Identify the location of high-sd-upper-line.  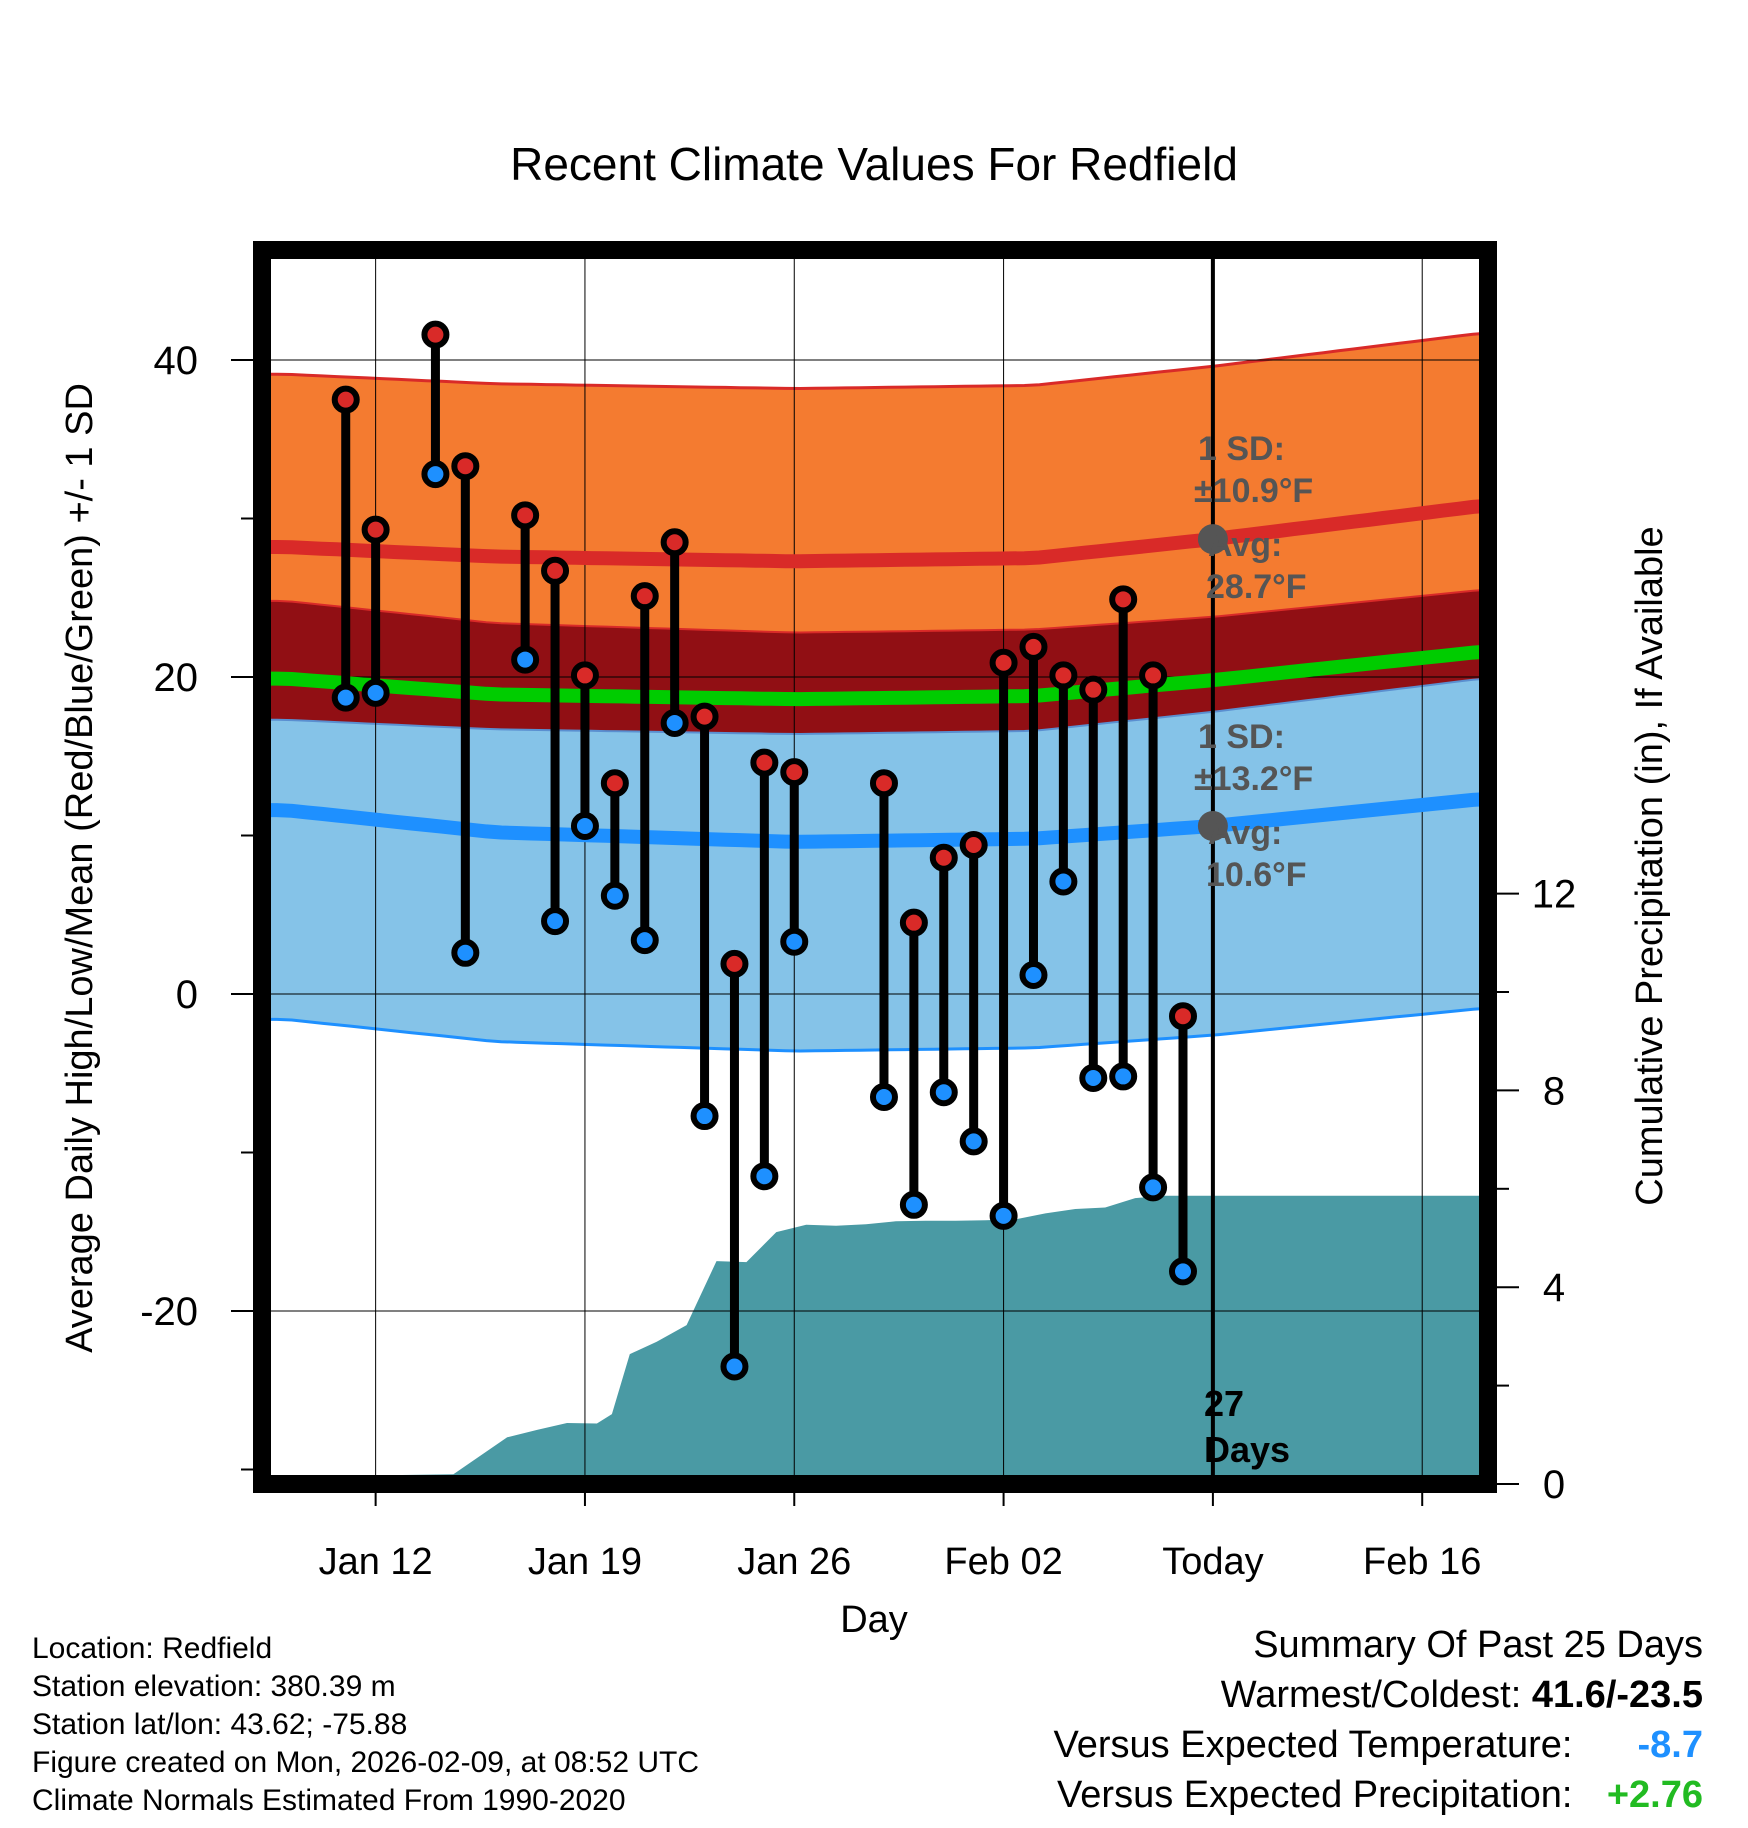
(875, 361).